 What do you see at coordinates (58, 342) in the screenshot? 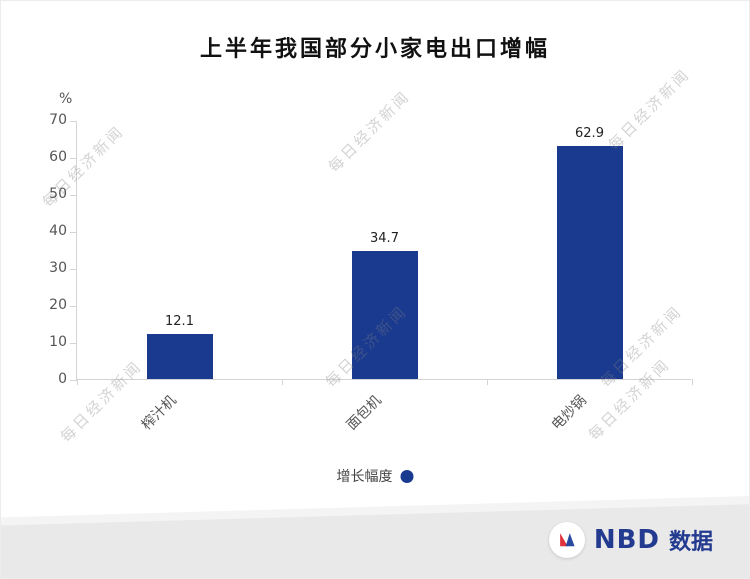
I see `y-axis-tick-label: 10` at bounding box center [58, 342].